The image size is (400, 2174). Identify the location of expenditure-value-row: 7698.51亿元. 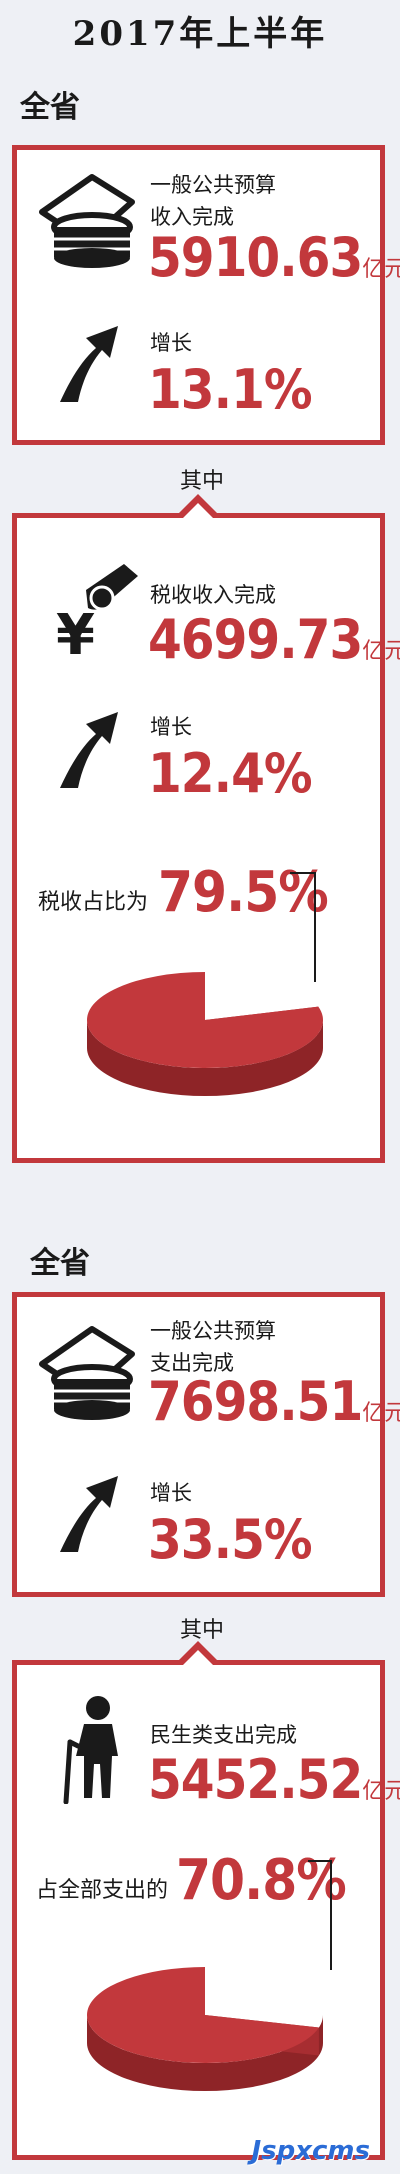
(274, 1401).